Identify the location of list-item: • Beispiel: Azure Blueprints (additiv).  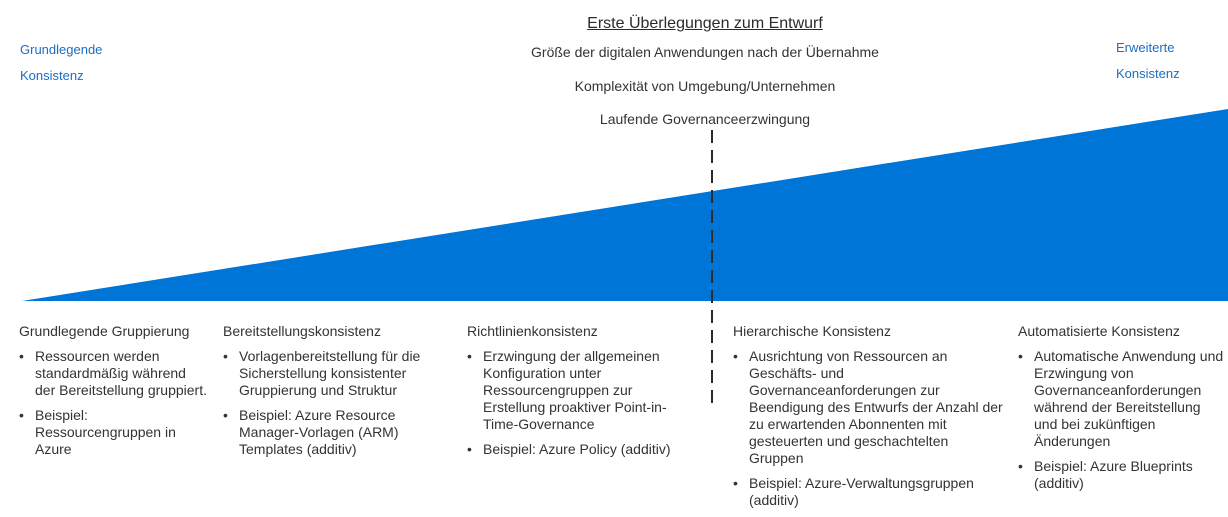
(1121, 475).